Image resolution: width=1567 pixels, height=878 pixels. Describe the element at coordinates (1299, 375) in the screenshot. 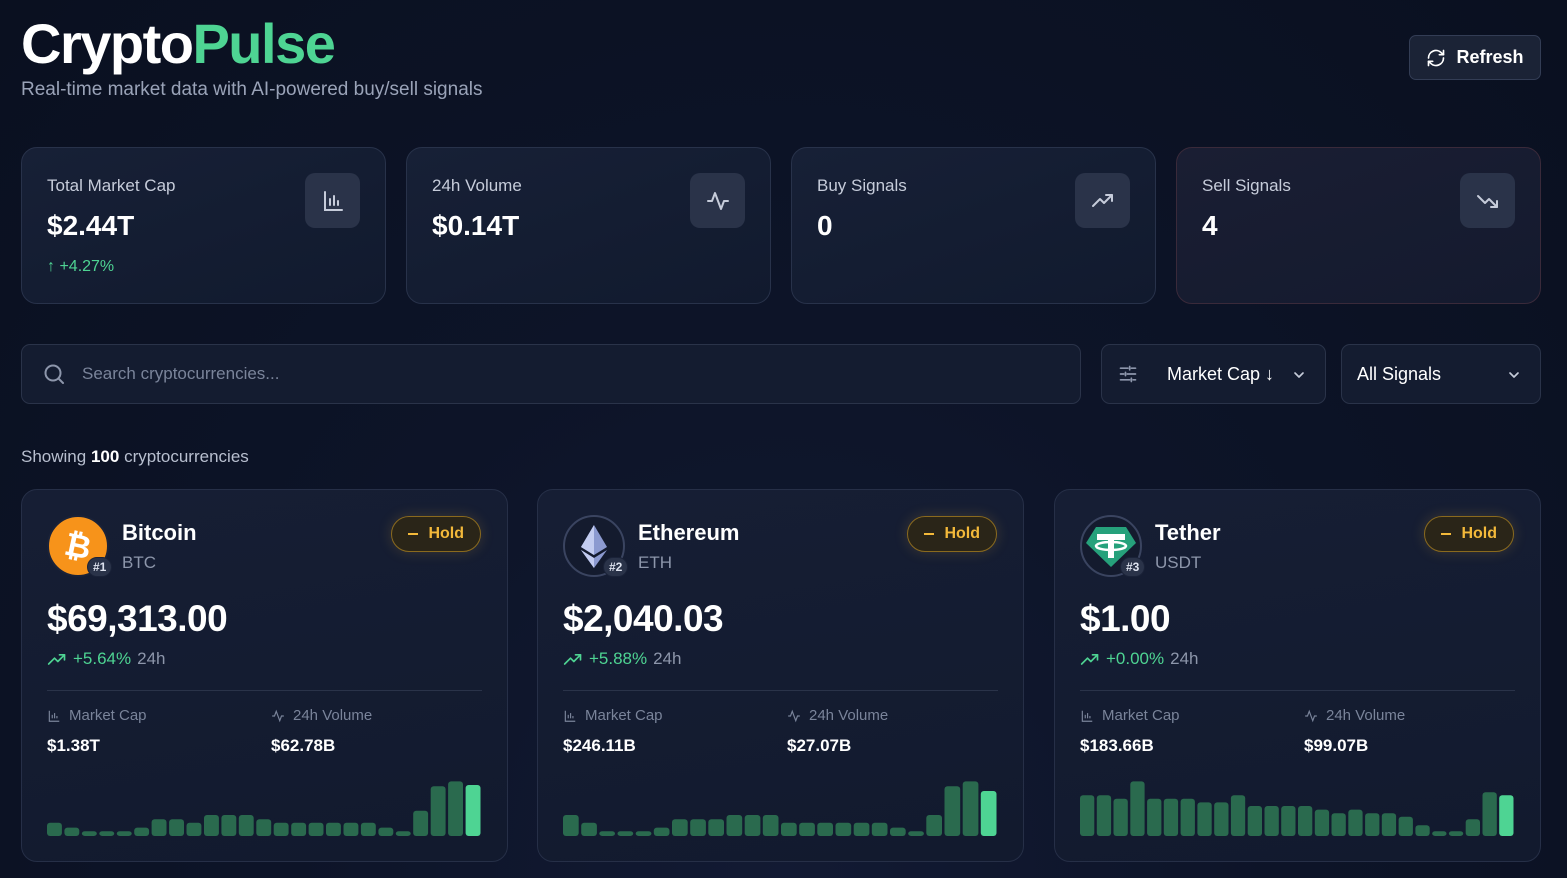

I see `chevron-down-icon` at that location.